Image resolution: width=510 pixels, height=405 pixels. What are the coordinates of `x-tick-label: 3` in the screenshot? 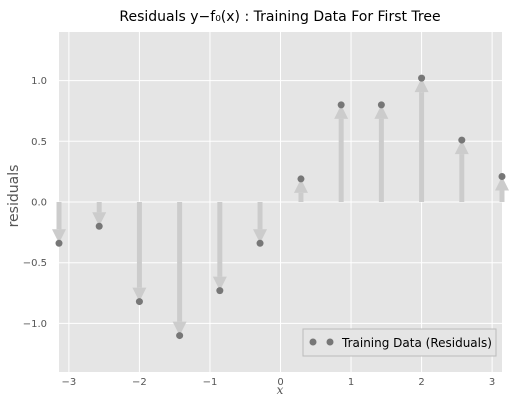 It's located at (492, 382).